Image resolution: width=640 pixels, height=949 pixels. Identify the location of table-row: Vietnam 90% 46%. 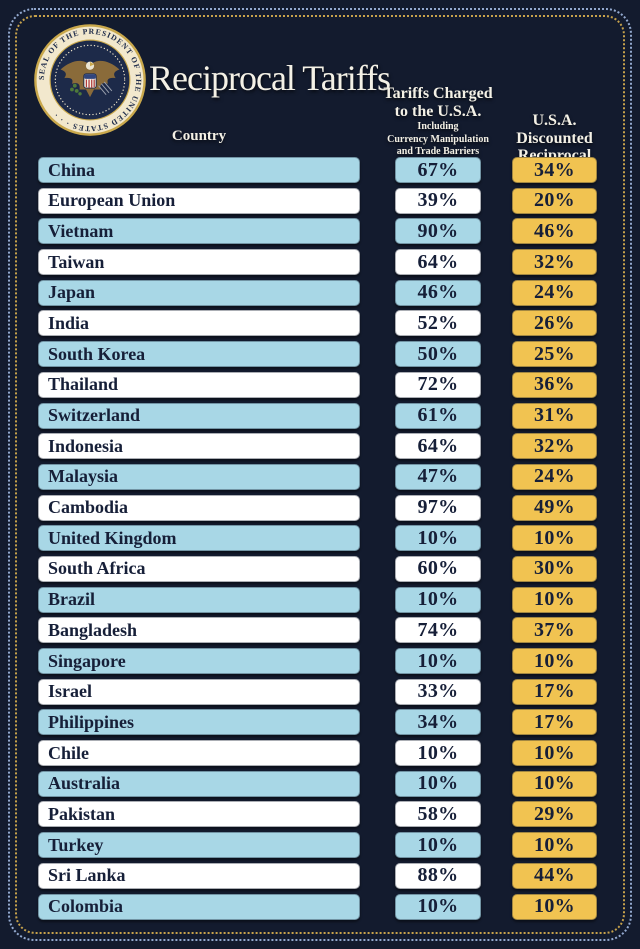
(320, 231).